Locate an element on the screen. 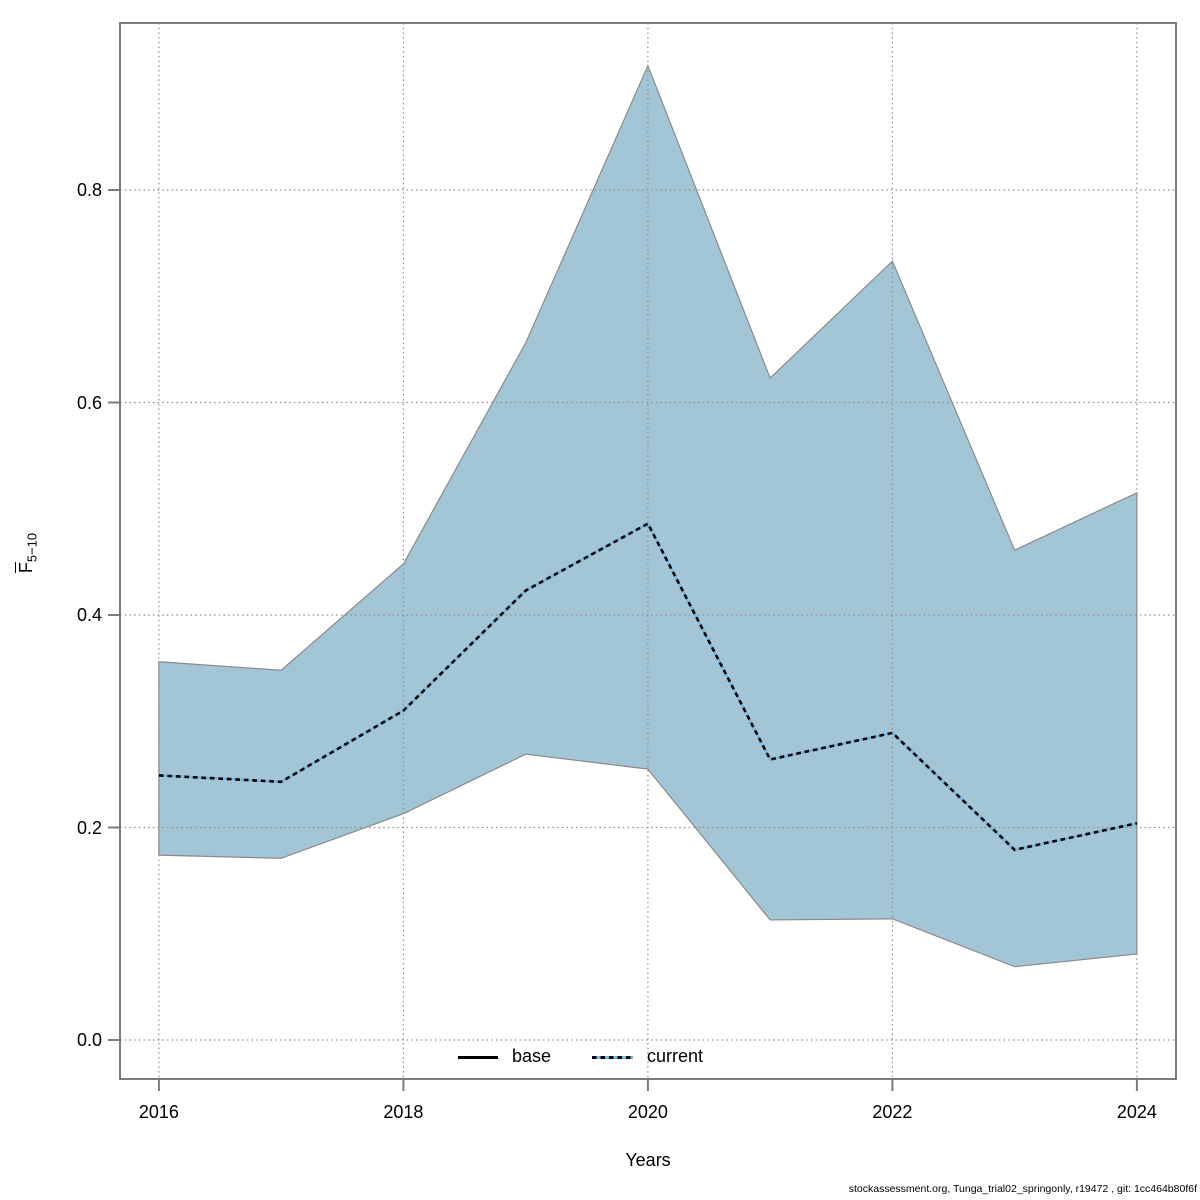 This screenshot has height=1200, width=1200. legend-line-sample-base is located at coordinates (478, 1057).